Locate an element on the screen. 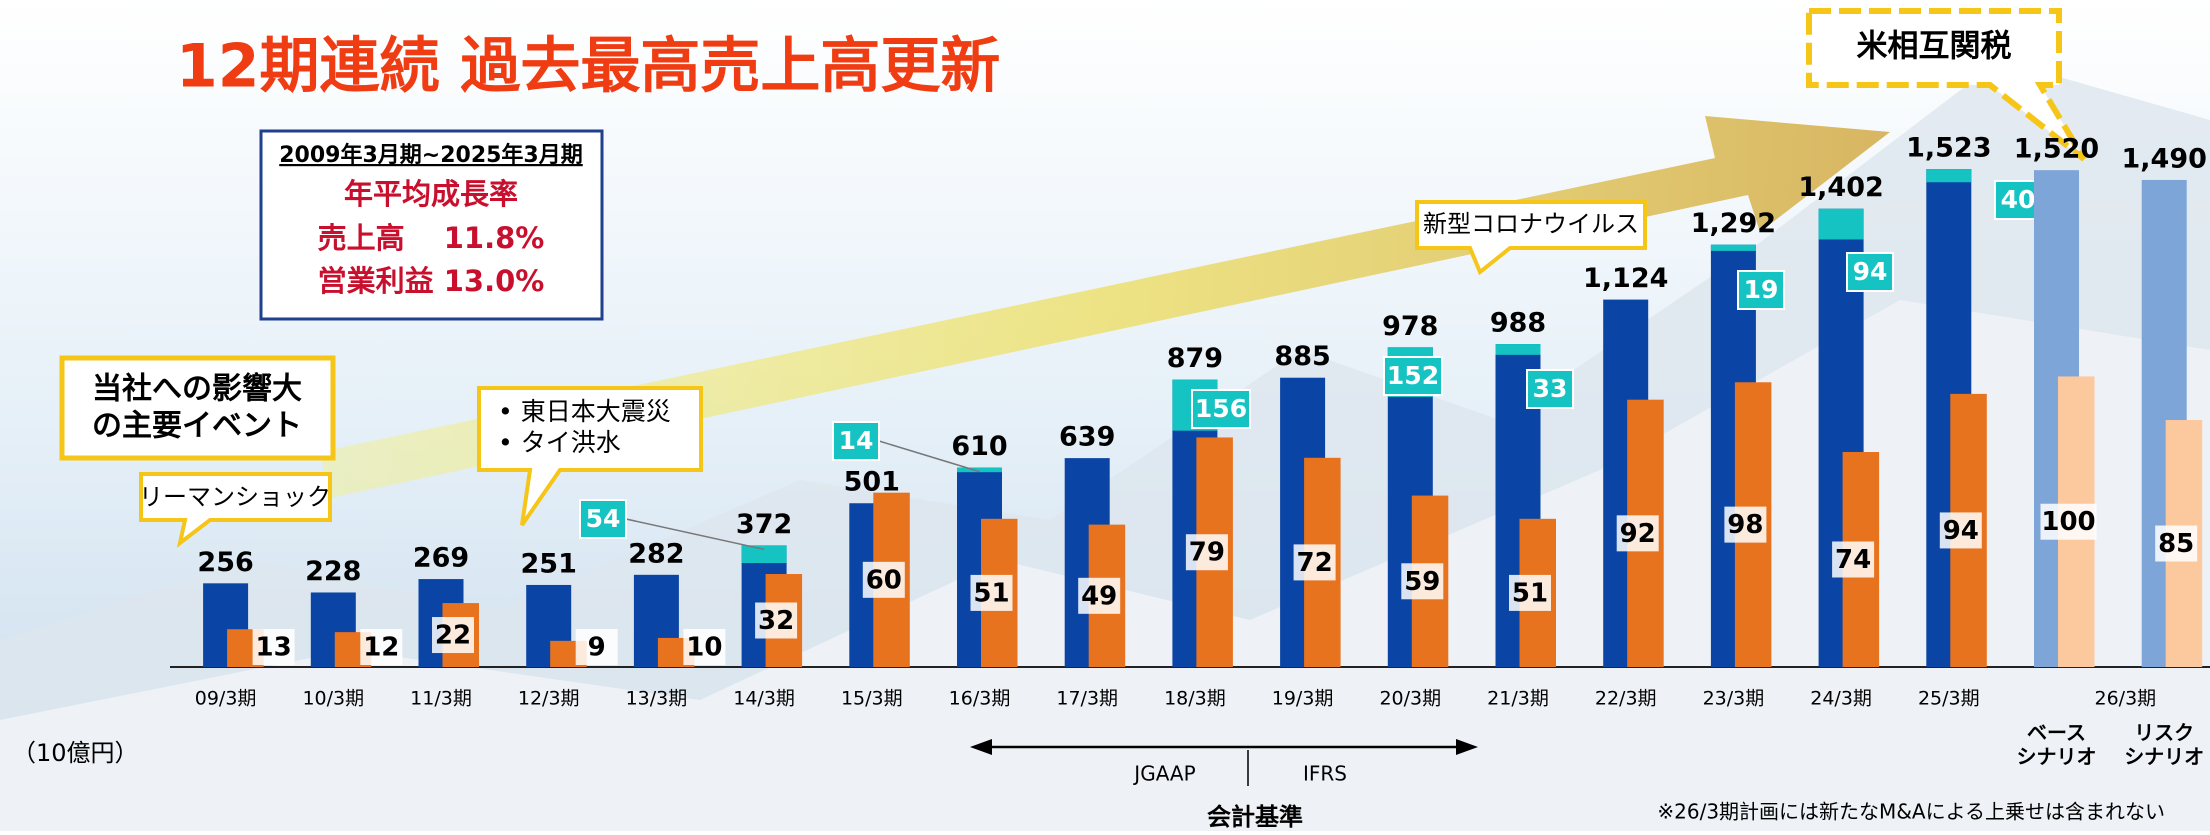 The image size is (2210, 835). ma-label: 152 is located at coordinates (1413, 375).